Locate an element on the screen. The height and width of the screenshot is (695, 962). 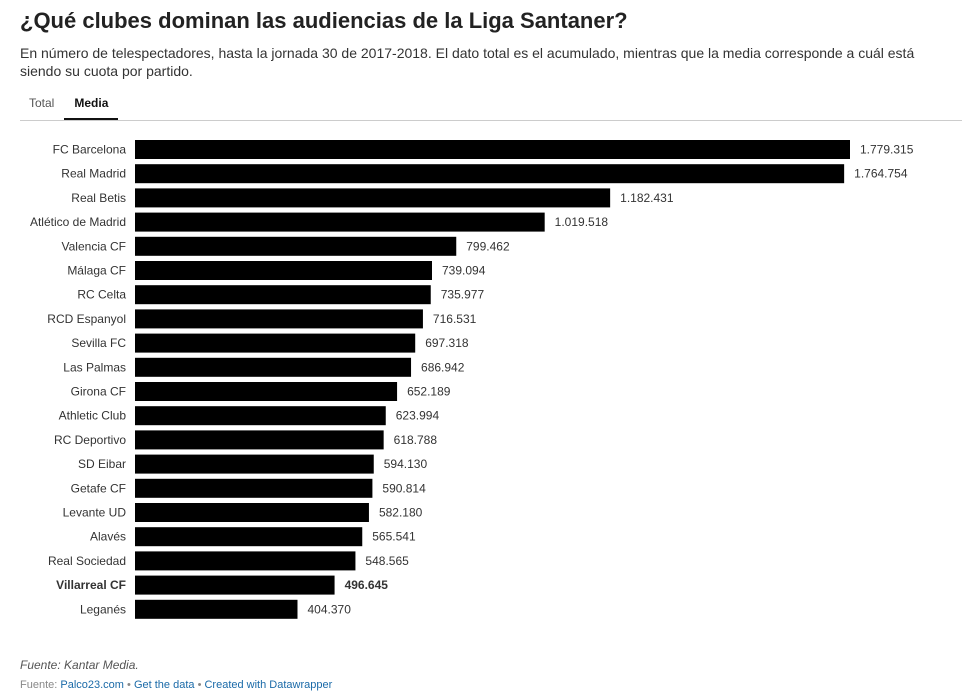
value-label: 548.565 is located at coordinates (387, 561).